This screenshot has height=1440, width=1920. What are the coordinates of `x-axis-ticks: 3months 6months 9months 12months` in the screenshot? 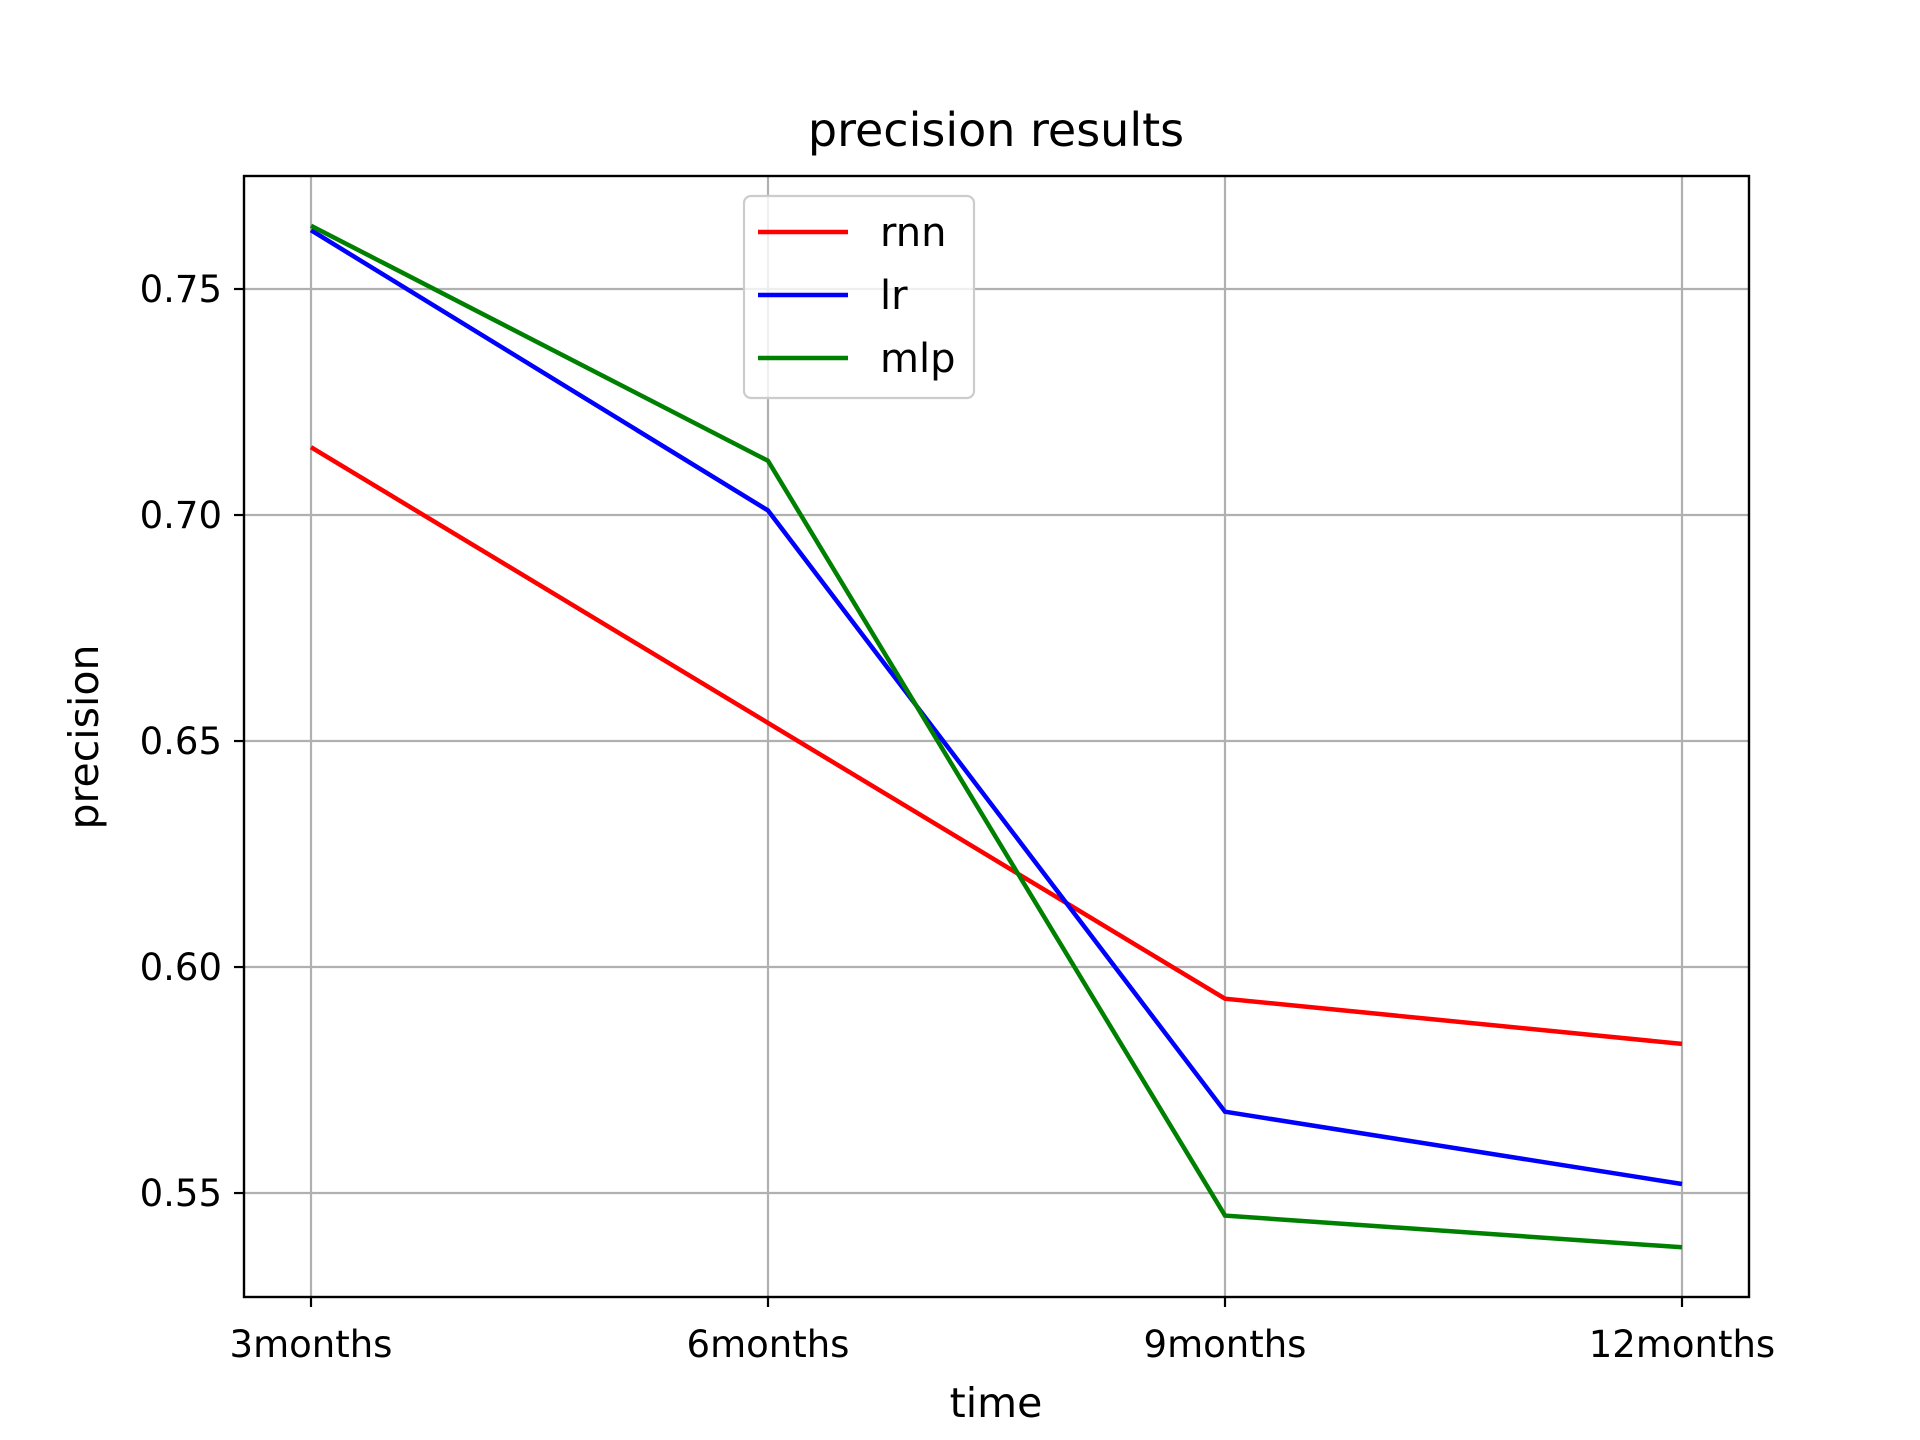 It's located at (1002, 1331).